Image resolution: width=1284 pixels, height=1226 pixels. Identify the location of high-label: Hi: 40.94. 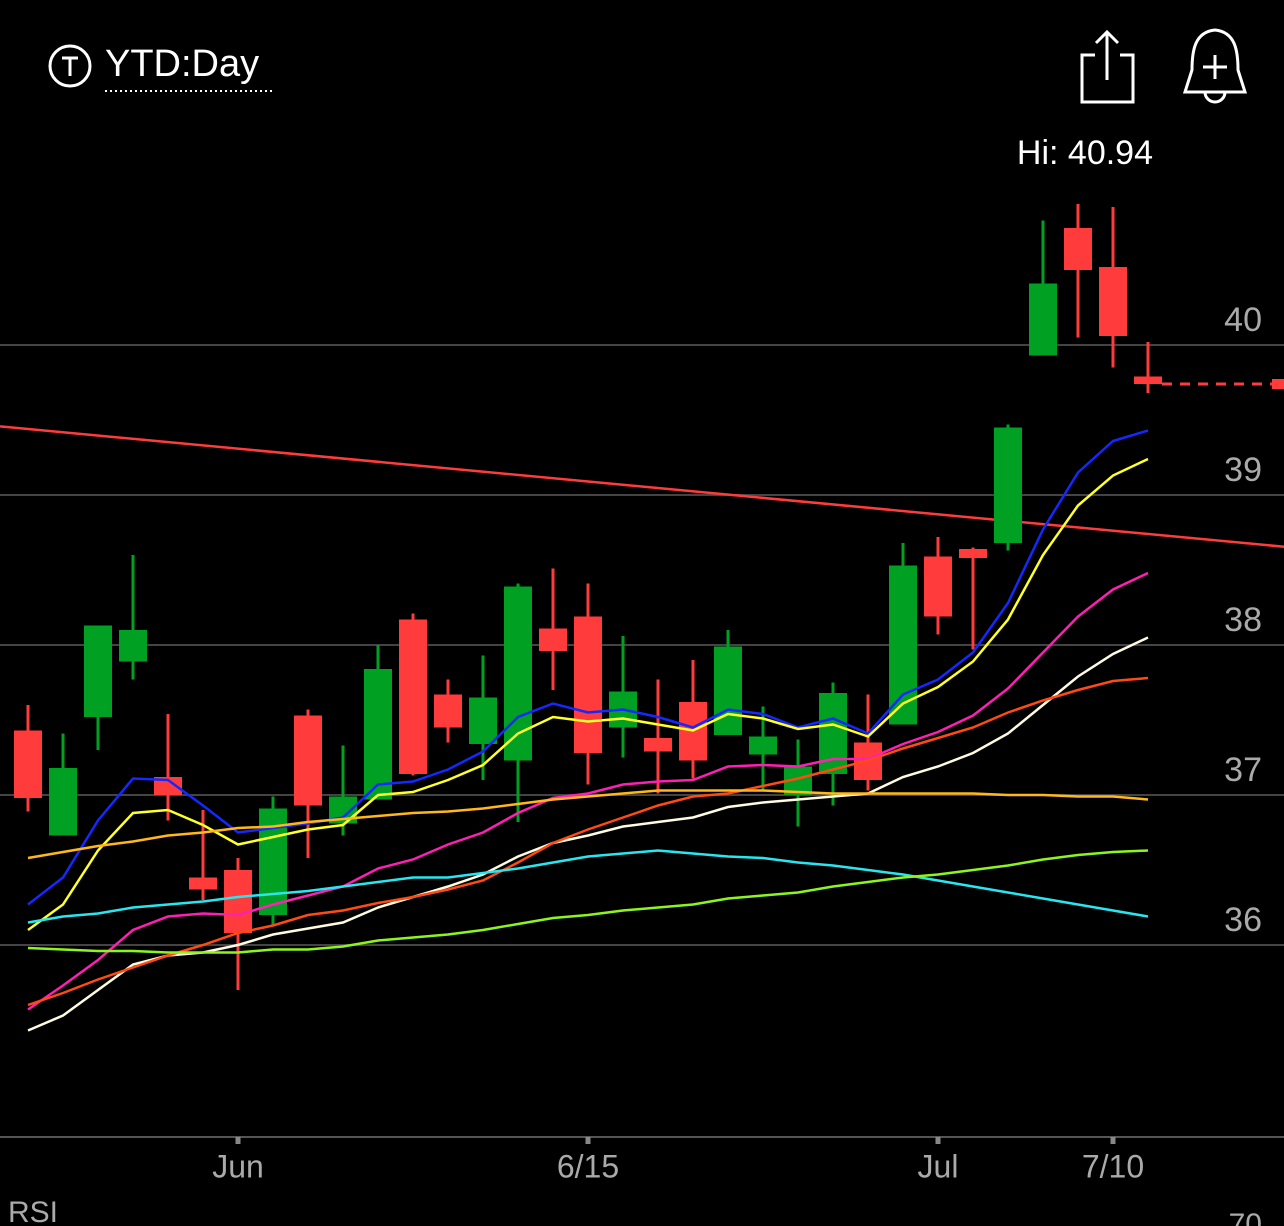
(1085, 153).